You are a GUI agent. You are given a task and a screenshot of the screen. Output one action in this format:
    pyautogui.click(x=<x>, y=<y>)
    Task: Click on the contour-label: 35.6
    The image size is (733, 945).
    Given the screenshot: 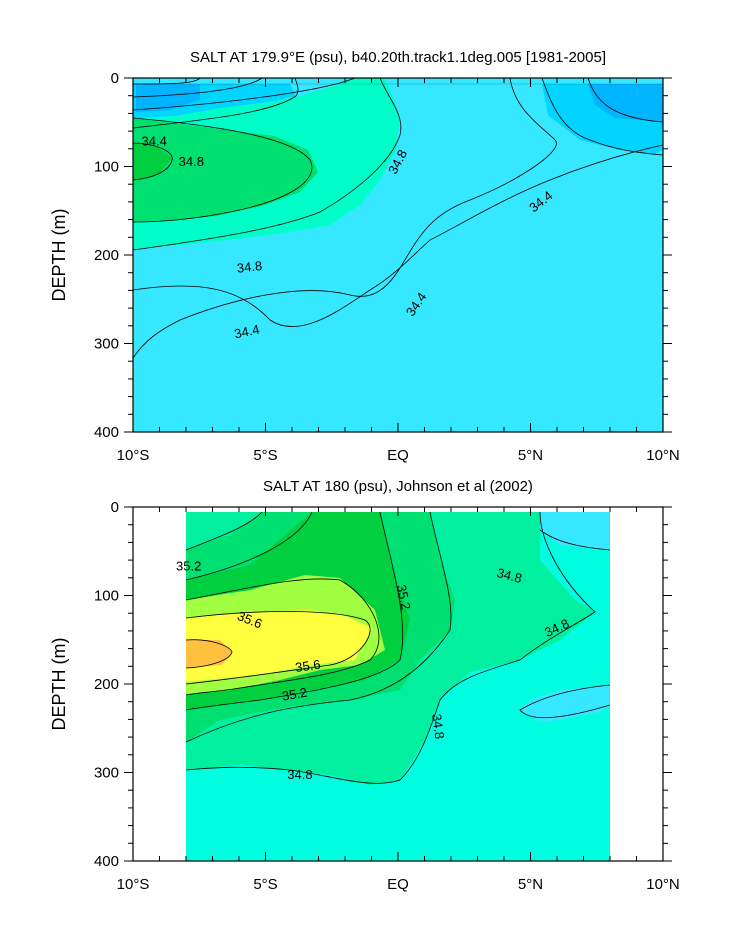 What is the action you would take?
    pyautogui.click(x=307, y=666)
    